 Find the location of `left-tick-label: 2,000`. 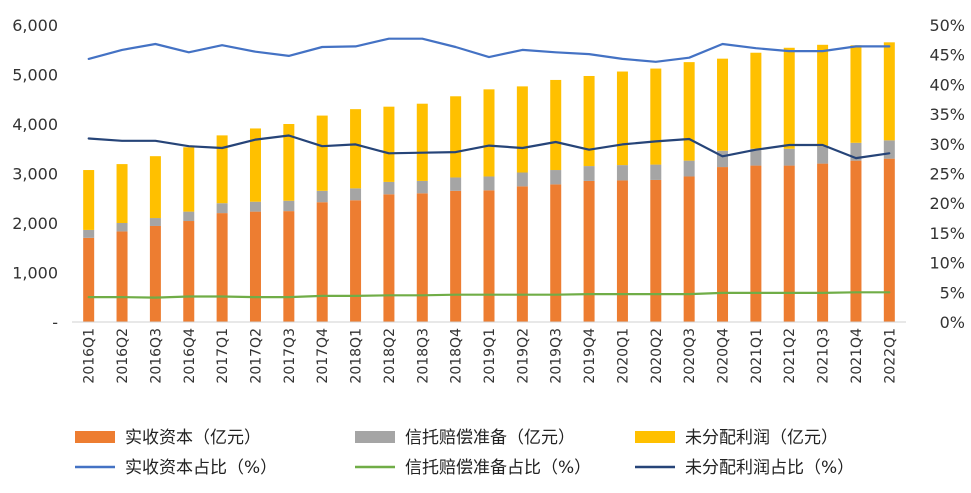

left-tick-label: 2,000 is located at coordinates (35, 223).